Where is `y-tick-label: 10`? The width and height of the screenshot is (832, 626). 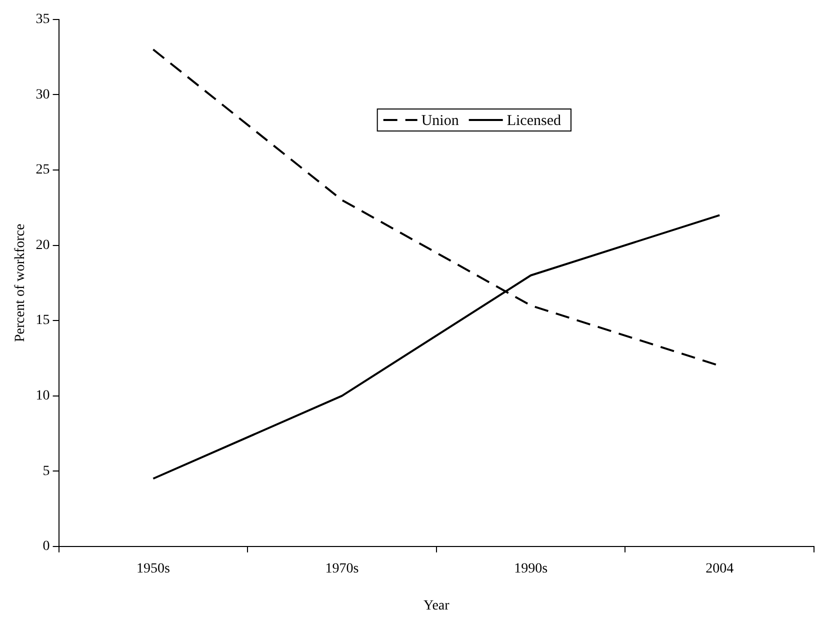 y-tick-label: 10 is located at coordinates (43, 396).